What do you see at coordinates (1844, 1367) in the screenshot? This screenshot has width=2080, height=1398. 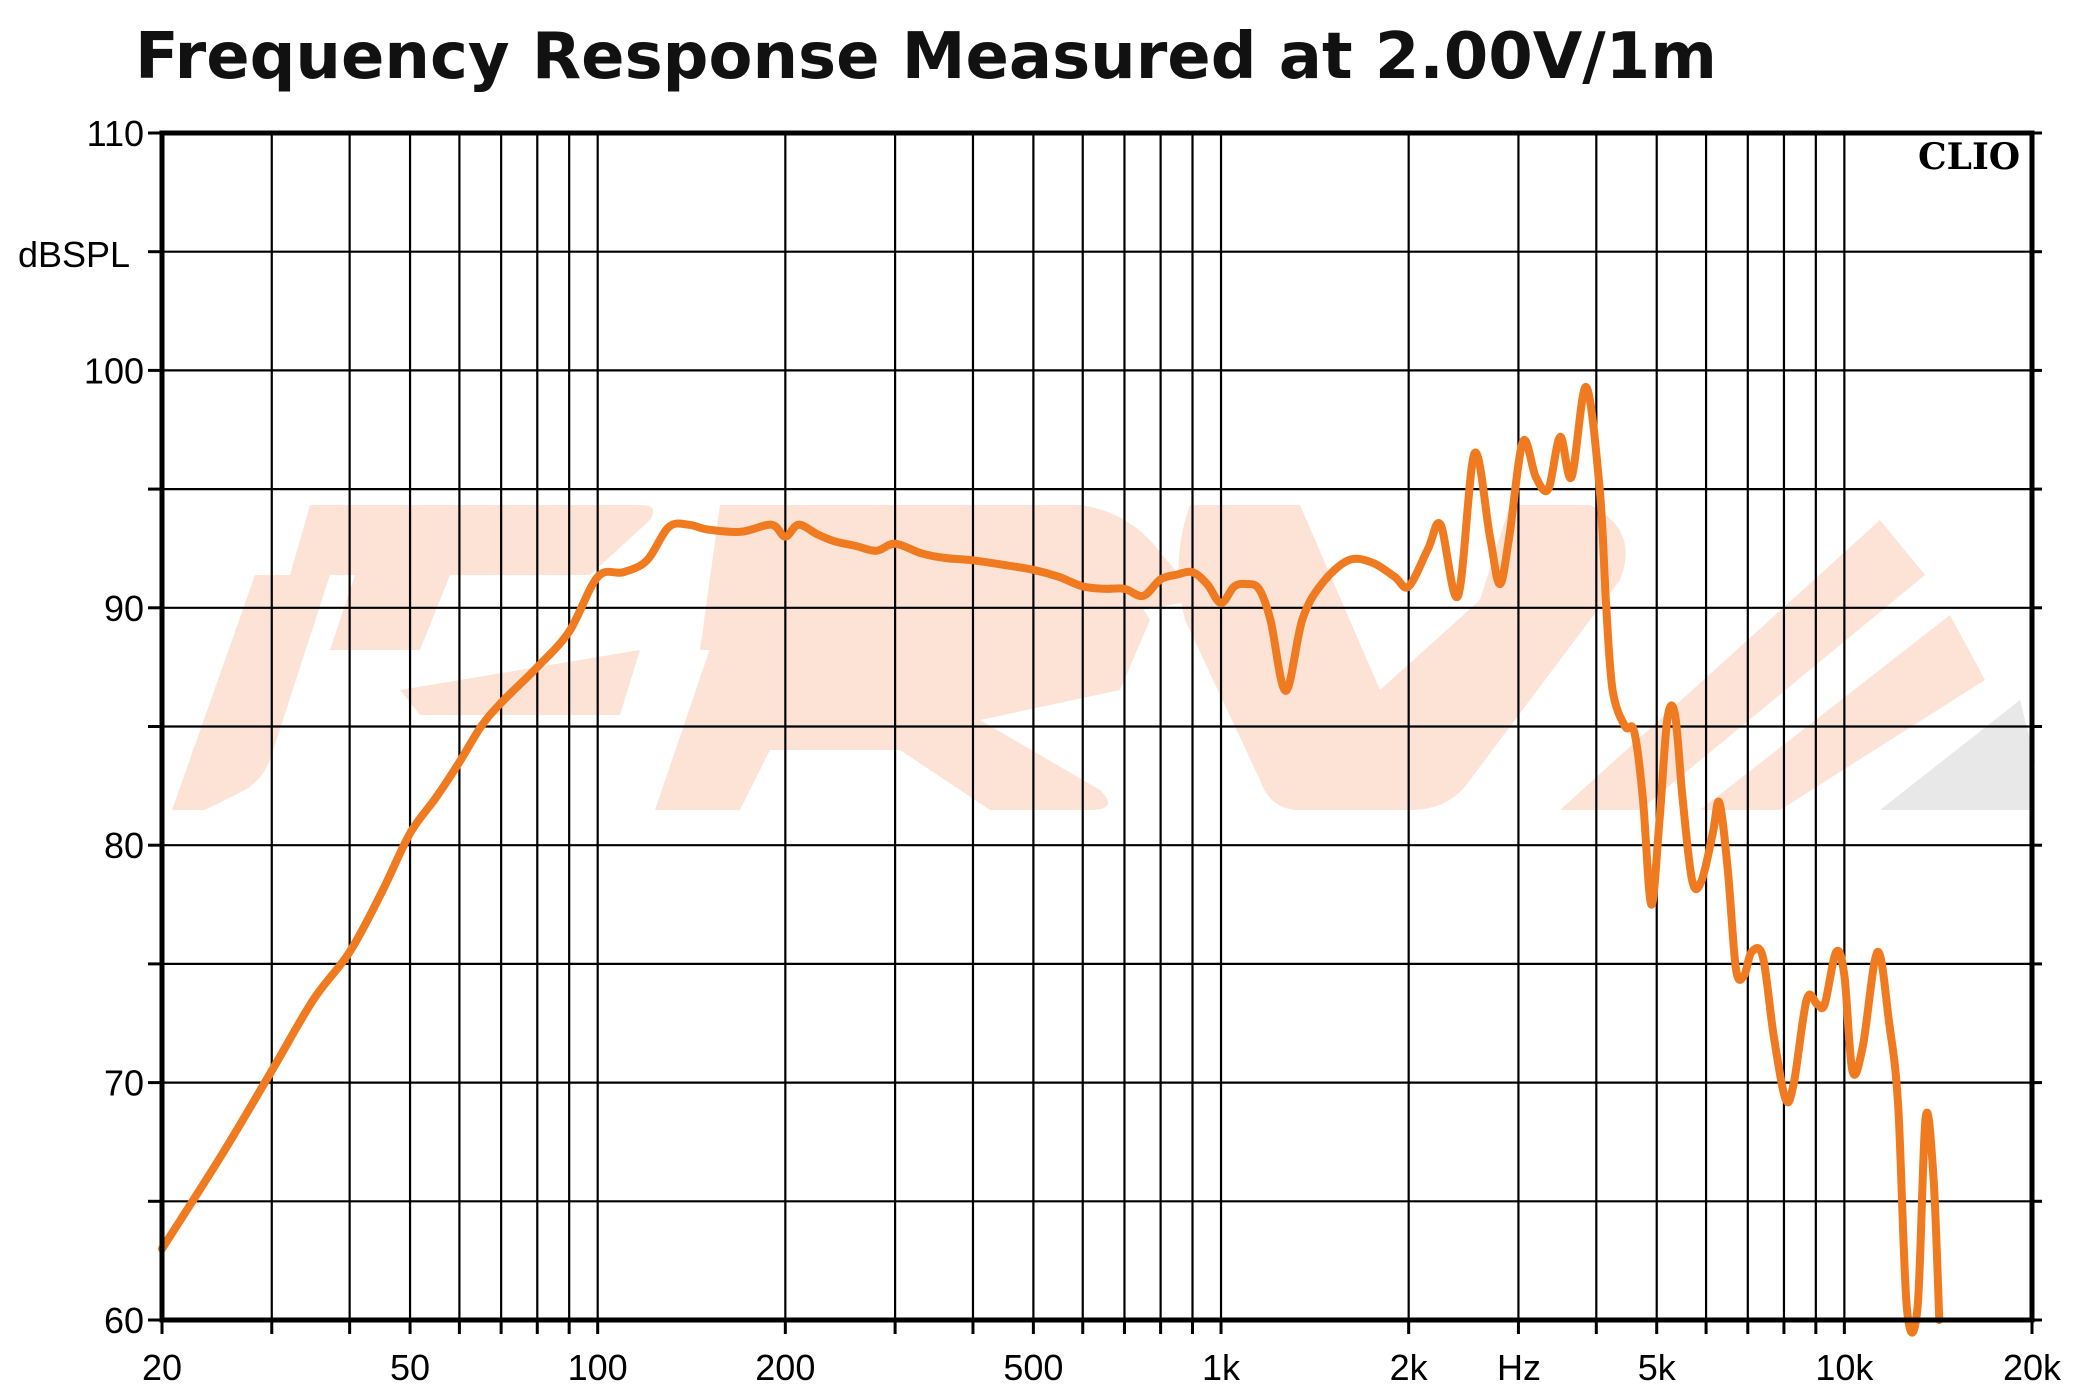 I see `x-tick-label: 10k` at bounding box center [1844, 1367].